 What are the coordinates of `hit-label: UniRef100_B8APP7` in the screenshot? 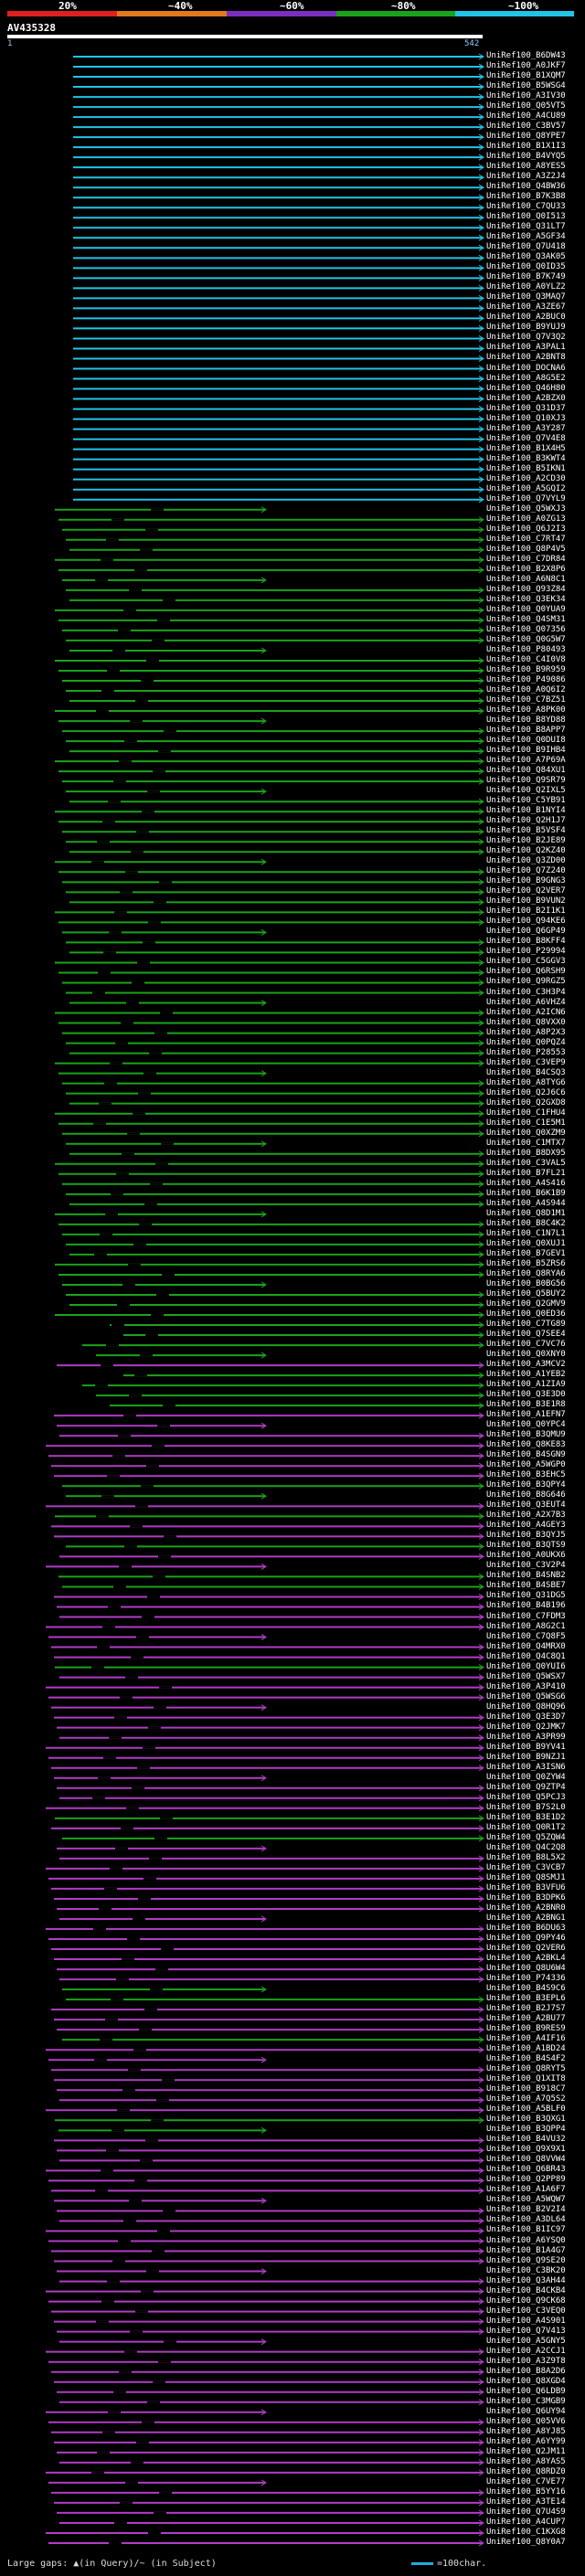 It's located at (526, 731).